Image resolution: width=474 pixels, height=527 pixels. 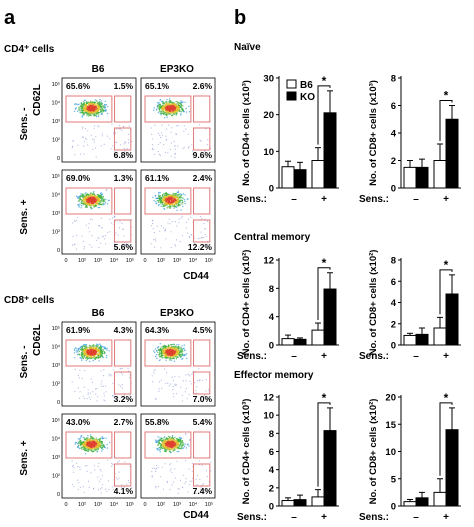 What do you see at coordinates (274, 375) in the screenshot?
I see `chart-section-title: Effector memory` at bounding box center [274, 375].